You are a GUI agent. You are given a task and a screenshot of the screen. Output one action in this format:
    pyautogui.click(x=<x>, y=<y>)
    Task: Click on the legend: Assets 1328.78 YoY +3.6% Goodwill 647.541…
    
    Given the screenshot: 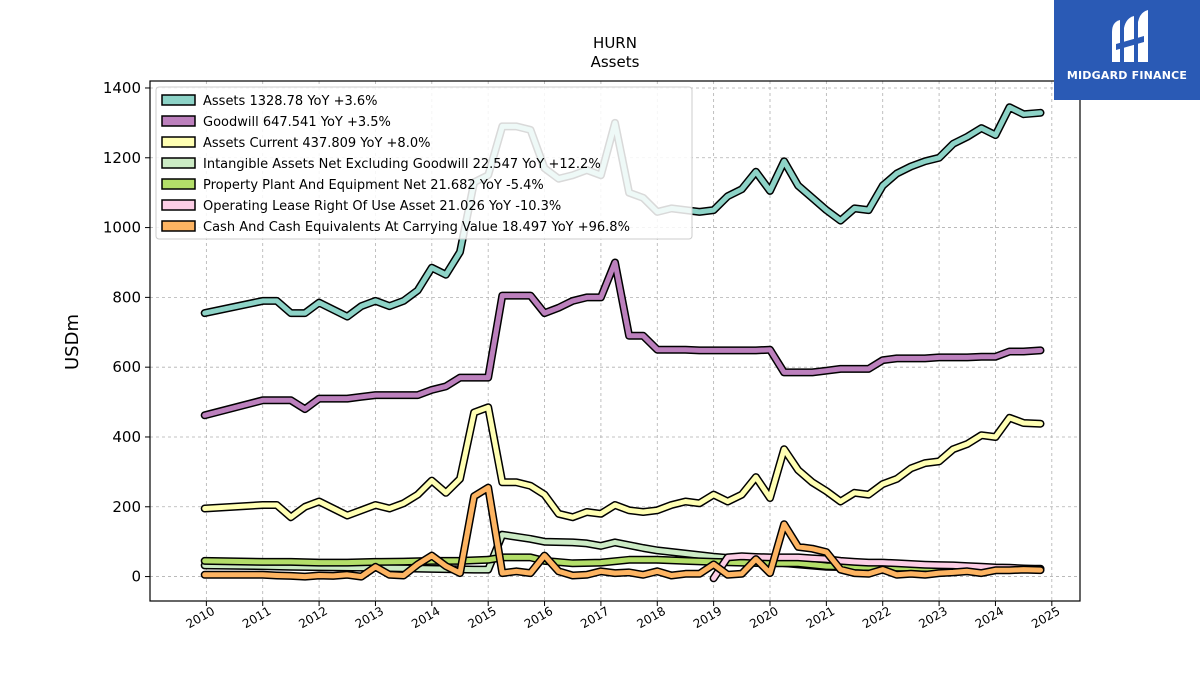 What is the action you would take?
    pyautogui.click(x=424, y=163)
    